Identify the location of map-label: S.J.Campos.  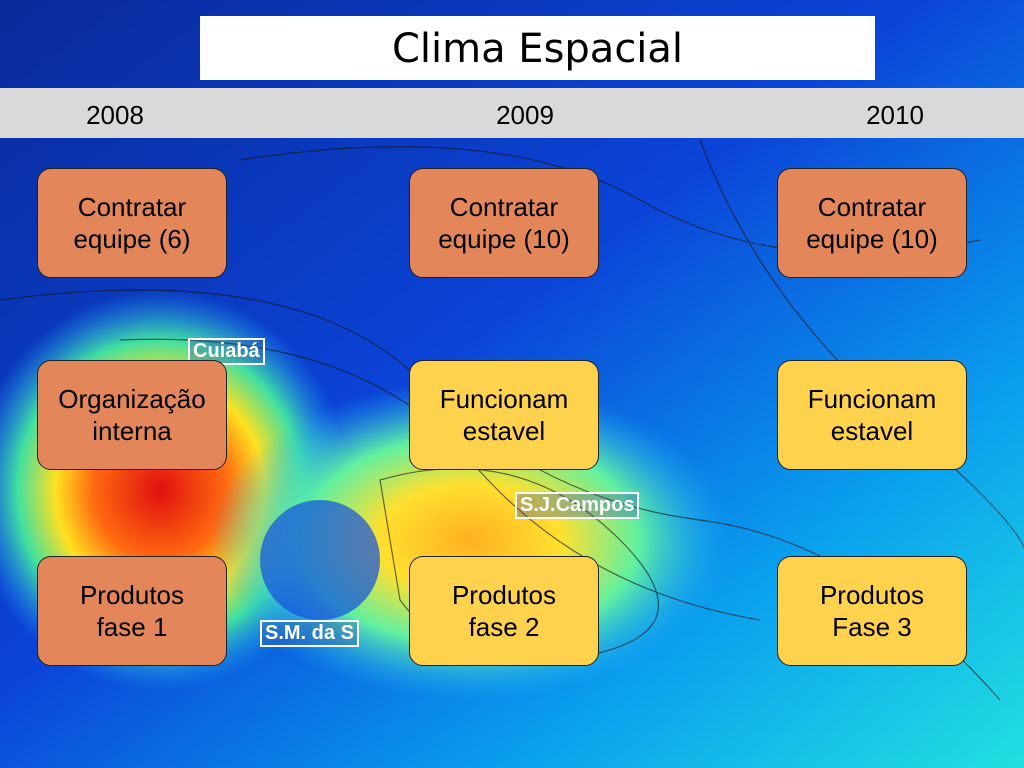
(577, 505).